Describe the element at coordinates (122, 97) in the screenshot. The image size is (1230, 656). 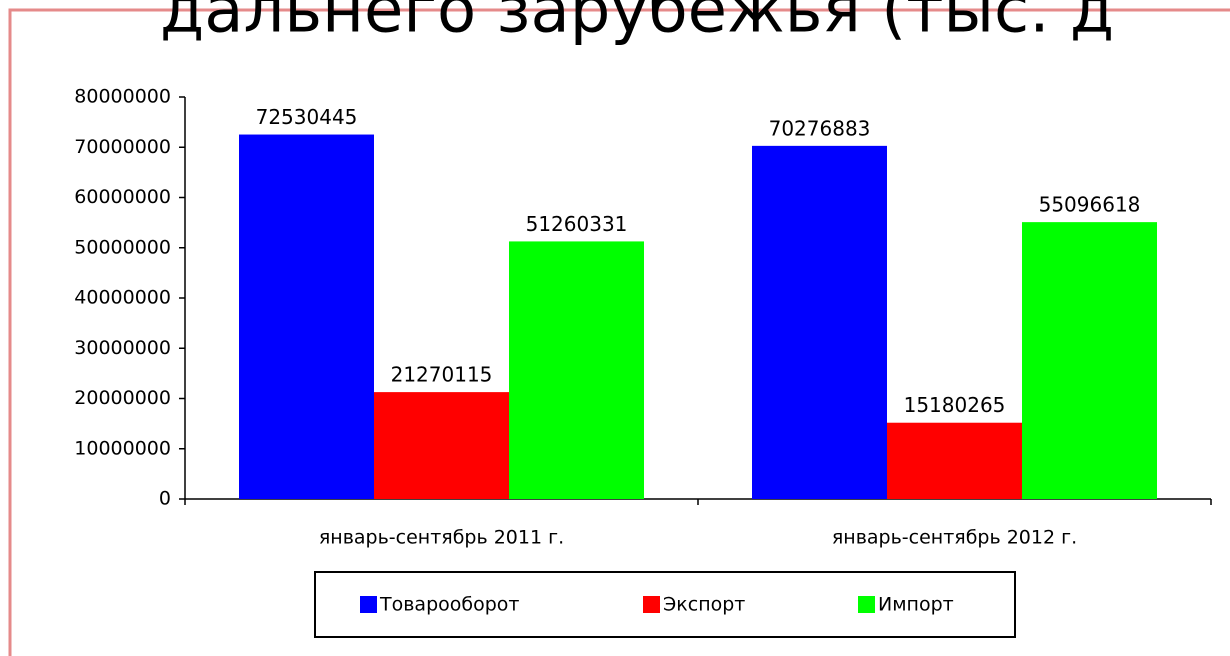
I see `y-tick-label: 80000000` at that location.